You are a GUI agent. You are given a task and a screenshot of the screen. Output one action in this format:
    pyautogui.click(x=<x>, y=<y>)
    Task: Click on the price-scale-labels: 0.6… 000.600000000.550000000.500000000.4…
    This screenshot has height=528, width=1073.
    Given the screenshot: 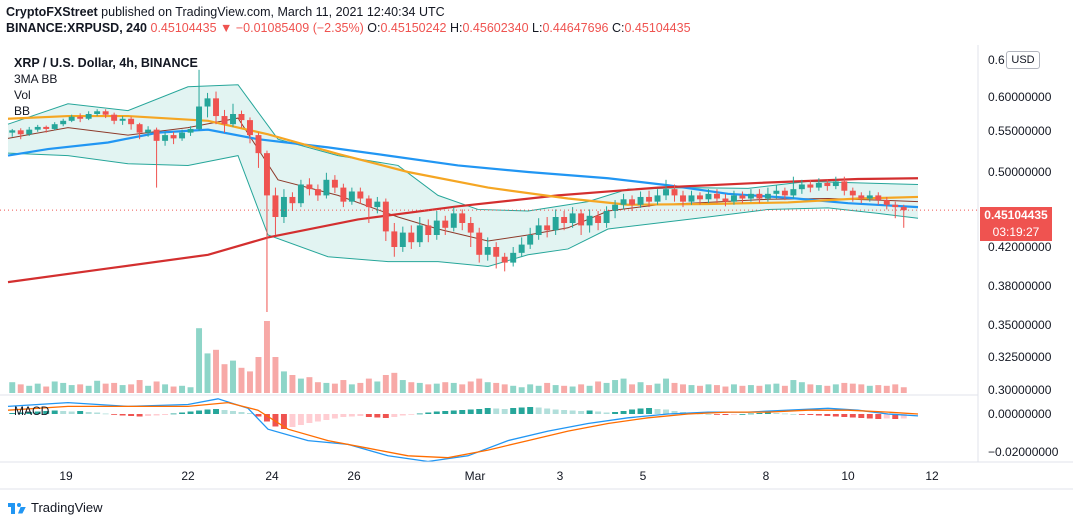 What is the action you would take?
    pyautogui.click(x=1020, y=225)
    